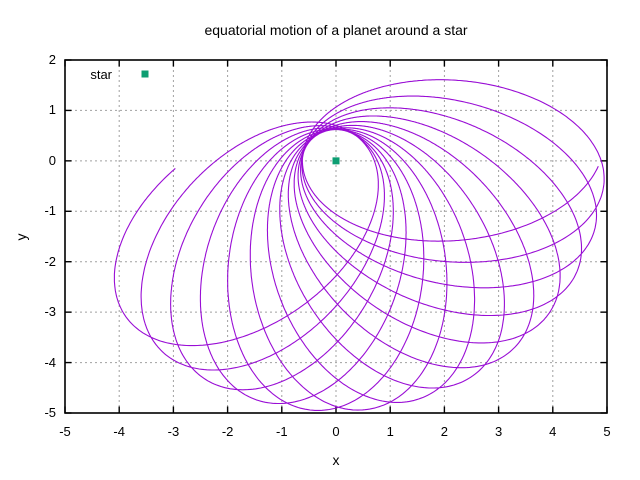  Describe the element at coordinates (390, 431) in the screenshot. I see `x-tick-label: 1` at that location.